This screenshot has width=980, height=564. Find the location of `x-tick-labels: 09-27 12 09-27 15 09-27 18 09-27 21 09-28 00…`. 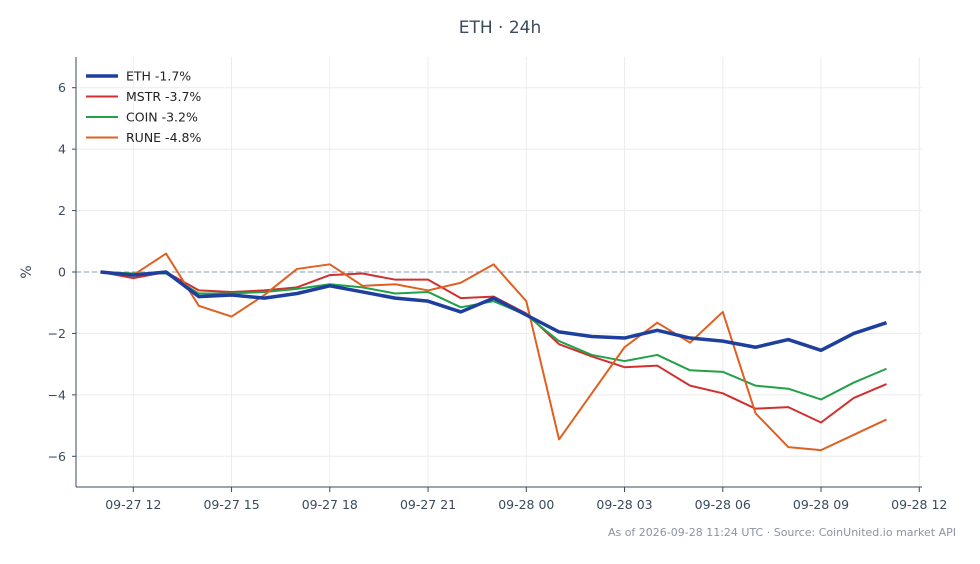

x-tick-labels: 09-27 12 09-27 15 09-27 18 09-27 21 09-28 00… is located at coordinates (526, 504).